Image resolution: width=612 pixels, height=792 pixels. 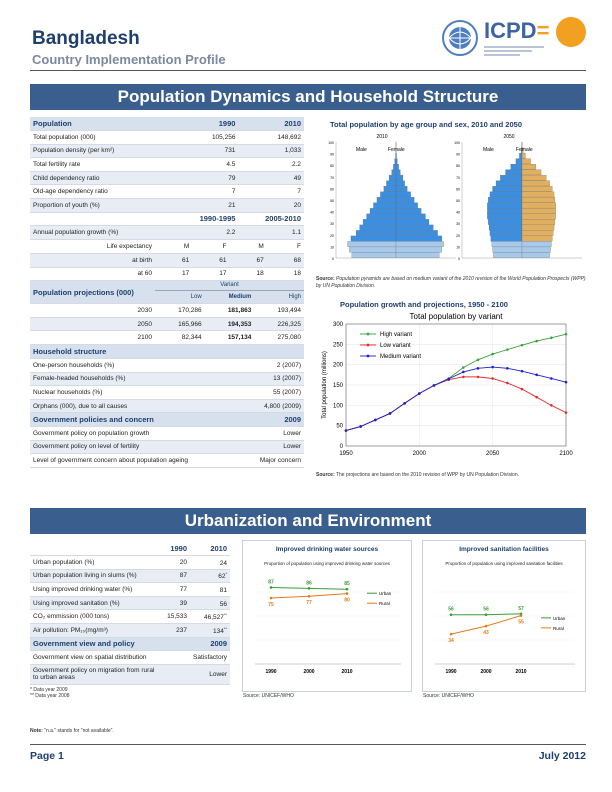 I want to click on table-cell: 62*, so click(x=210, y=576).